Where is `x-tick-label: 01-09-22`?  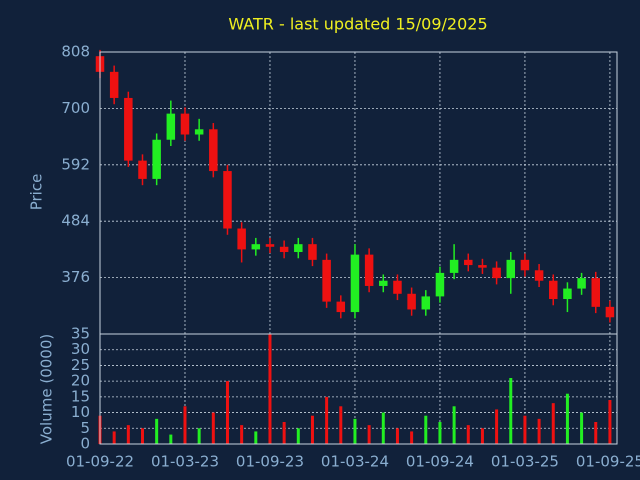
x-tick-label: 01-09-22 is located at coordinates (100, 462).